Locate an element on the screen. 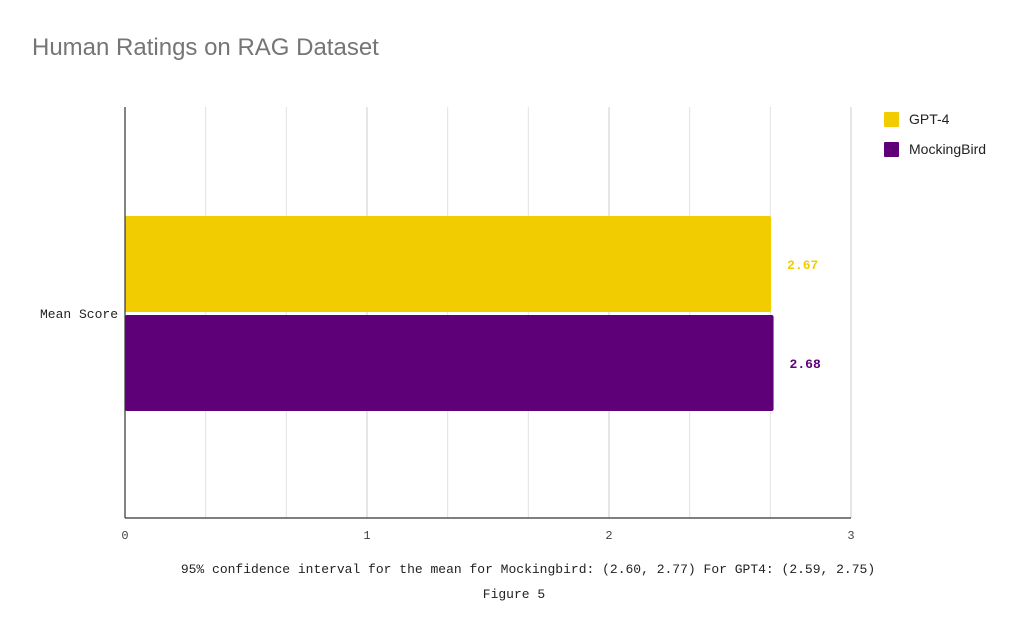  x-axis-ticks: 0 1 2 3 is located at coordinates (487, 536).